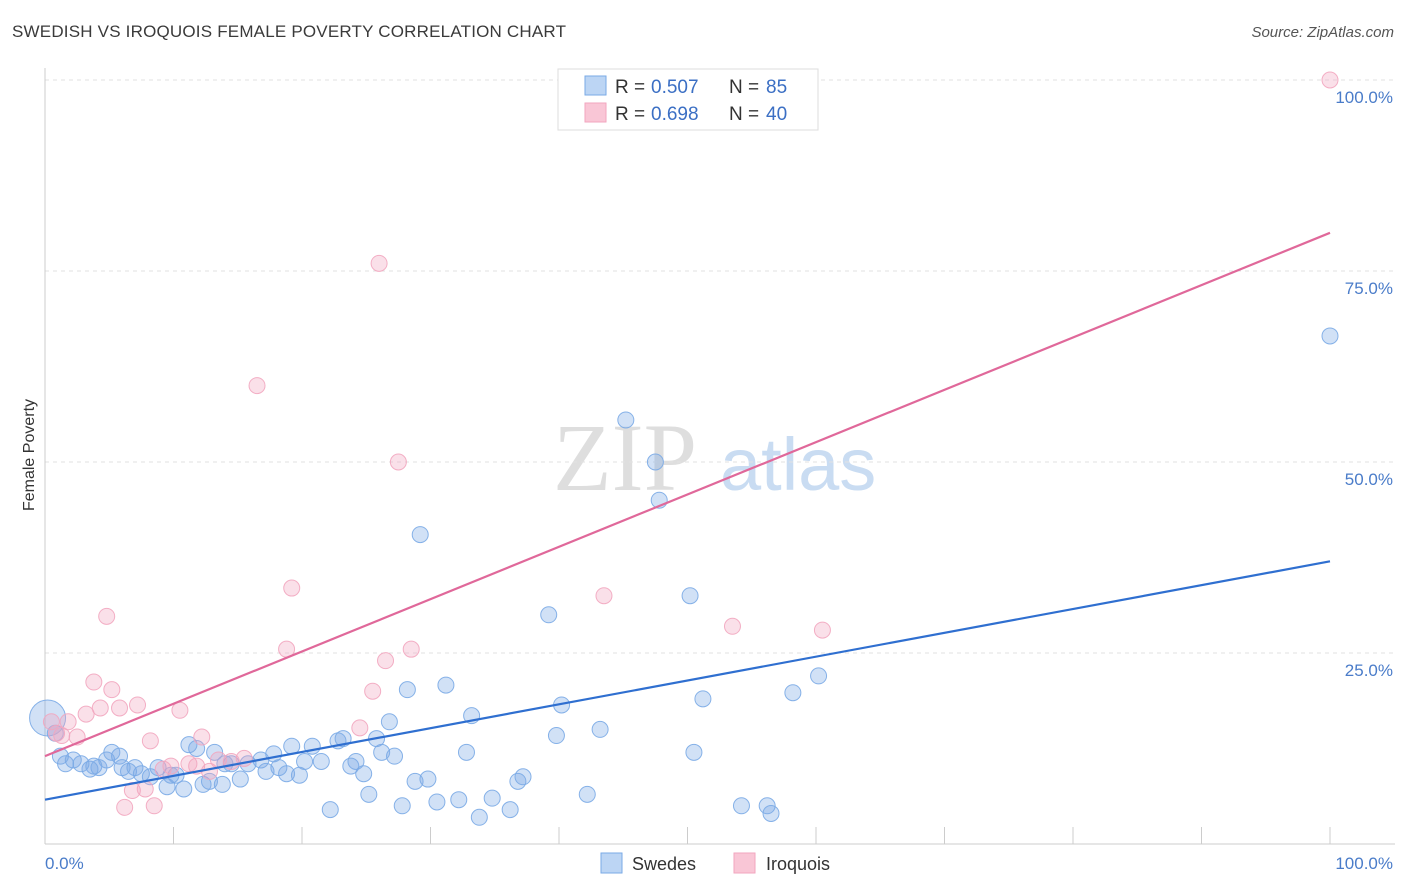  What do you see at coordinates (675, 114) in the screenshot?
I see `iroquois-r-value: 0.698` at bounding box center [675, 114].